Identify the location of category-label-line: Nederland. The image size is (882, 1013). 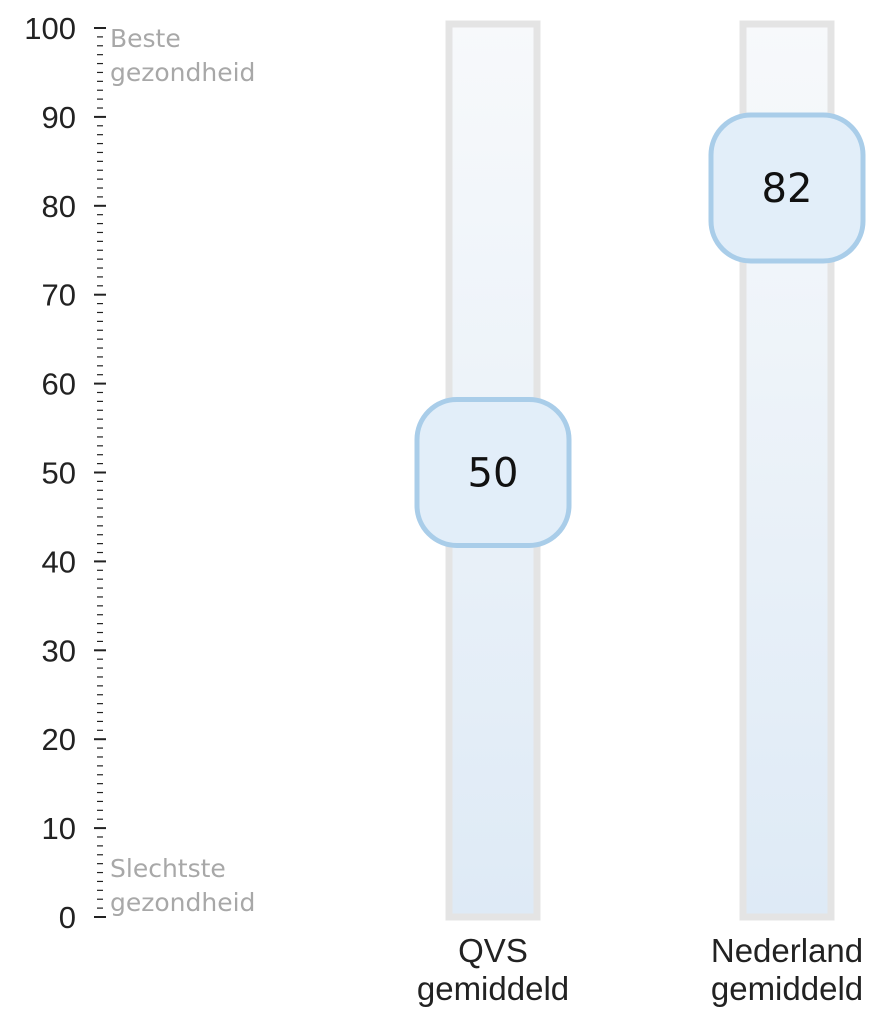
(787, 950).